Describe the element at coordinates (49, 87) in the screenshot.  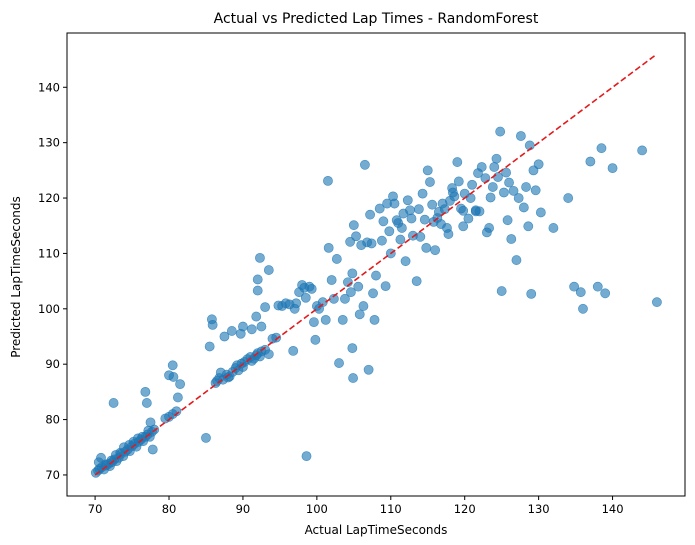
I see `y-tick-label: 140` at that location.